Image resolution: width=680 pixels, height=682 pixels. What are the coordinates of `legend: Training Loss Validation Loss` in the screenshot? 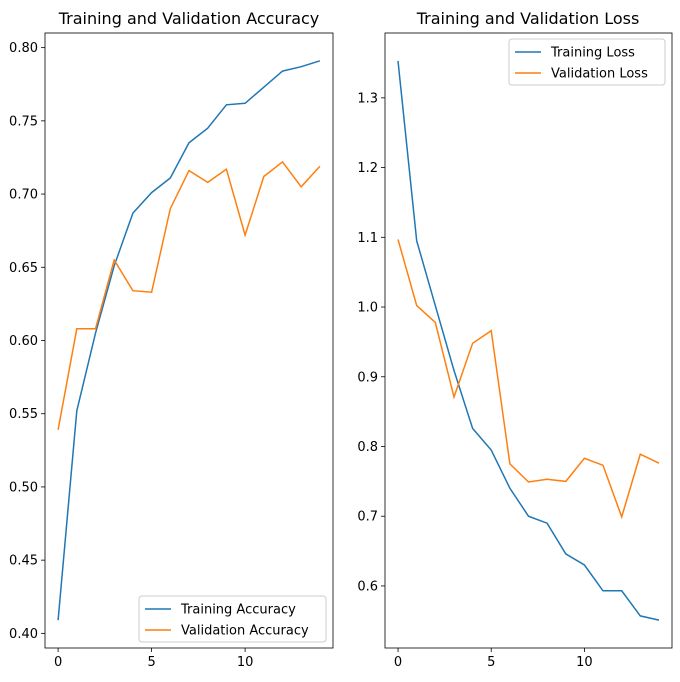 It's located at (587, 62).